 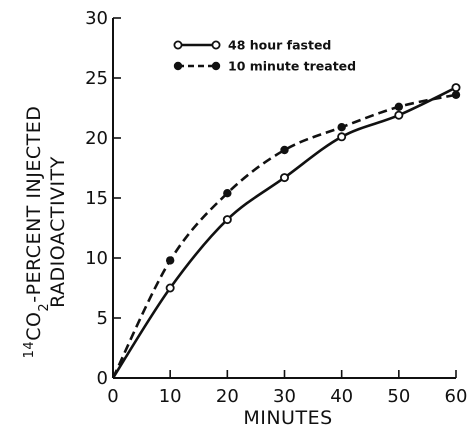 What do you see at coordinates (96, 18) in the screenshot?
I see `y-tick-label: 30` at bounding box center [96, 18].